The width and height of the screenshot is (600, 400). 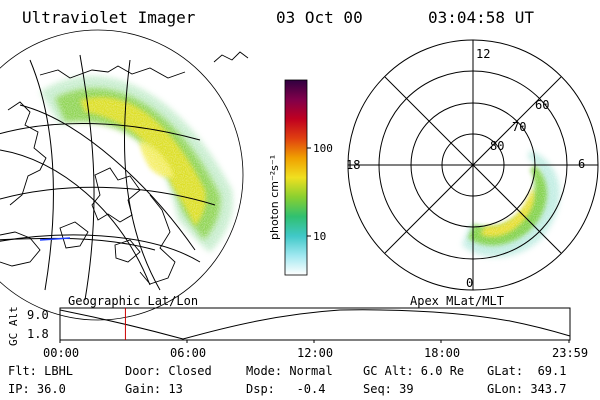 I want to click on seq-readout: Seq: 39, so click(x=388, y=389).